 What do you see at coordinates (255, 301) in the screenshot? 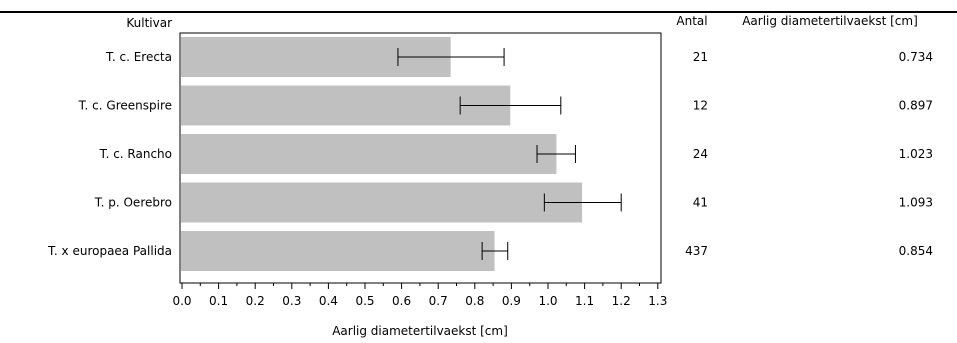
I see `x-tick-label: 0.2` at bounding box center [255, 301].